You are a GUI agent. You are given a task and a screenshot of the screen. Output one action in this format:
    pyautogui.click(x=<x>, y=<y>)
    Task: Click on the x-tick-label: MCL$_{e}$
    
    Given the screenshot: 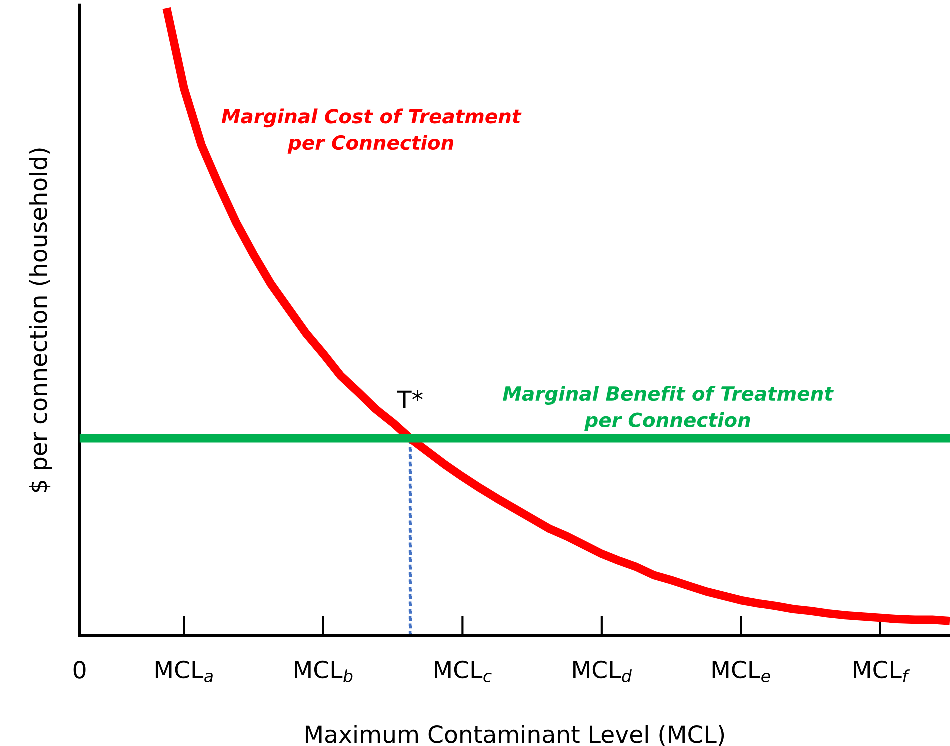 What is the action you would take?
    pyautogui.click(x=741, y=671)
    